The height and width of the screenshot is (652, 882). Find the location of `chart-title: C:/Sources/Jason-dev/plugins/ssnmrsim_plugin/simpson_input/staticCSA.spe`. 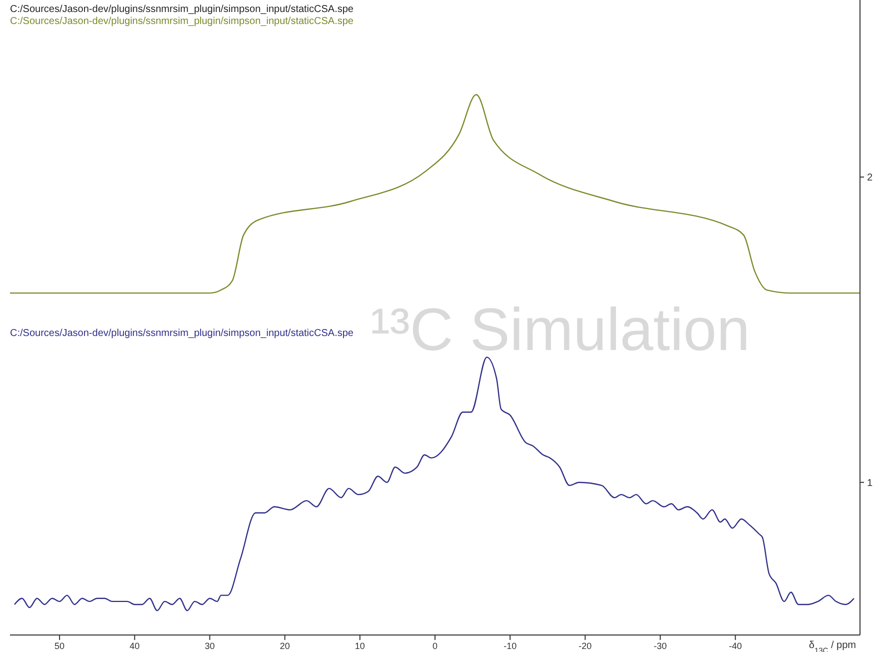

chart-title: C:/Sources/Jason-dev/plugins/ssnmrsim_plugin/simpson_input/staticCSA.spe is located at coordinates (182, 9).